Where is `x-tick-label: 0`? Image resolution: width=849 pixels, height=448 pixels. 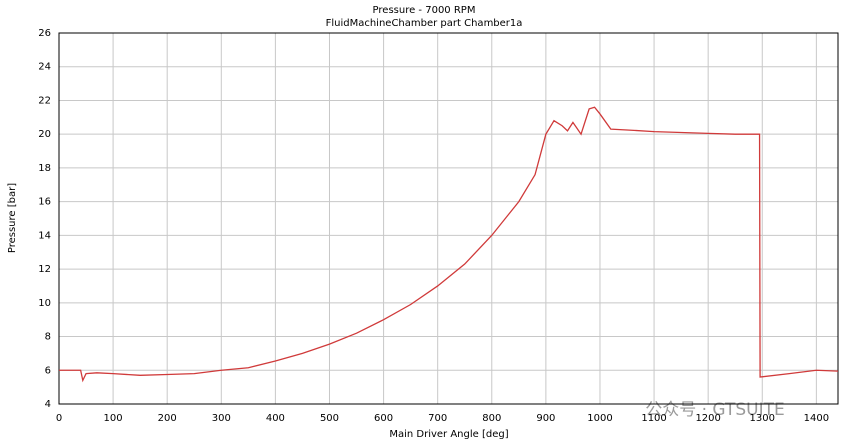
x-tick-label: 0 is located at coordinates (59, 418).